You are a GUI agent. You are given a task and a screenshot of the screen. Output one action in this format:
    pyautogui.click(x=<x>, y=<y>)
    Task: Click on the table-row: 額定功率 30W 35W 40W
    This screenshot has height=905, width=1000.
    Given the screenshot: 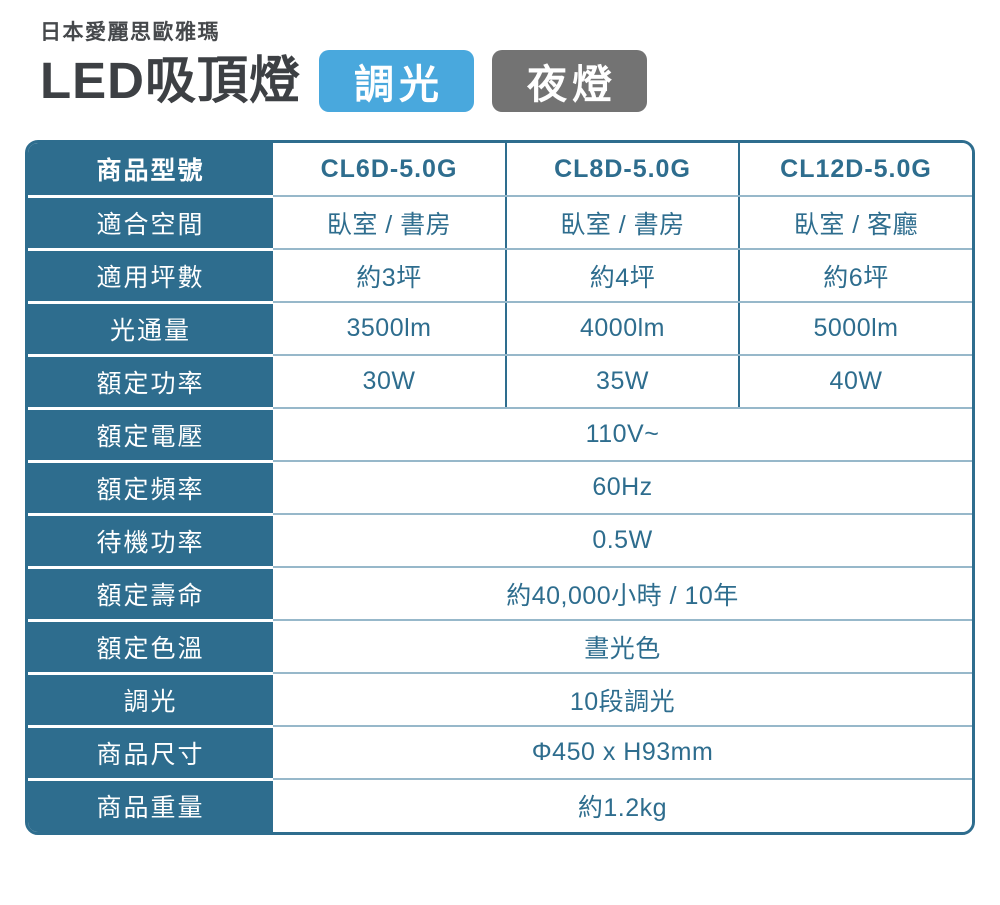 What is the action you would take?
    pyautogui.click(x=500, y=382)
    